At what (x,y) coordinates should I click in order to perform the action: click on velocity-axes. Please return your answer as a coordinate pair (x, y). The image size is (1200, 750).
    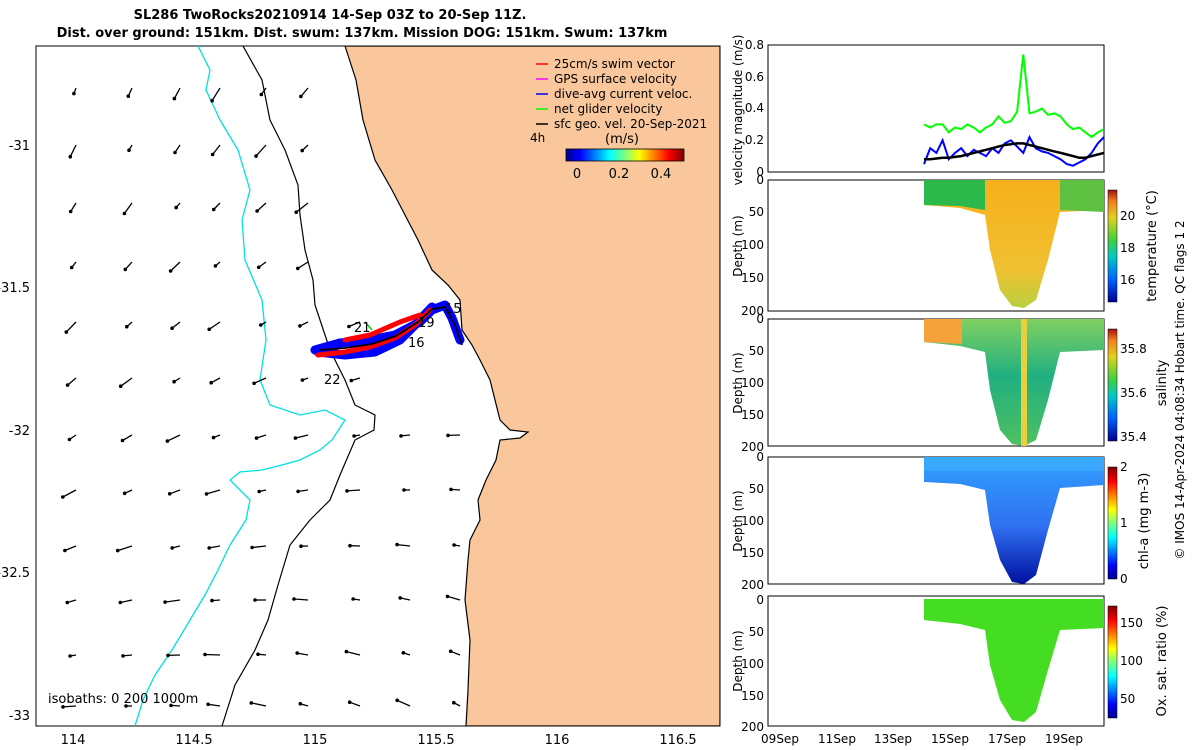
    Looking at the image, I should click on (936, 108).